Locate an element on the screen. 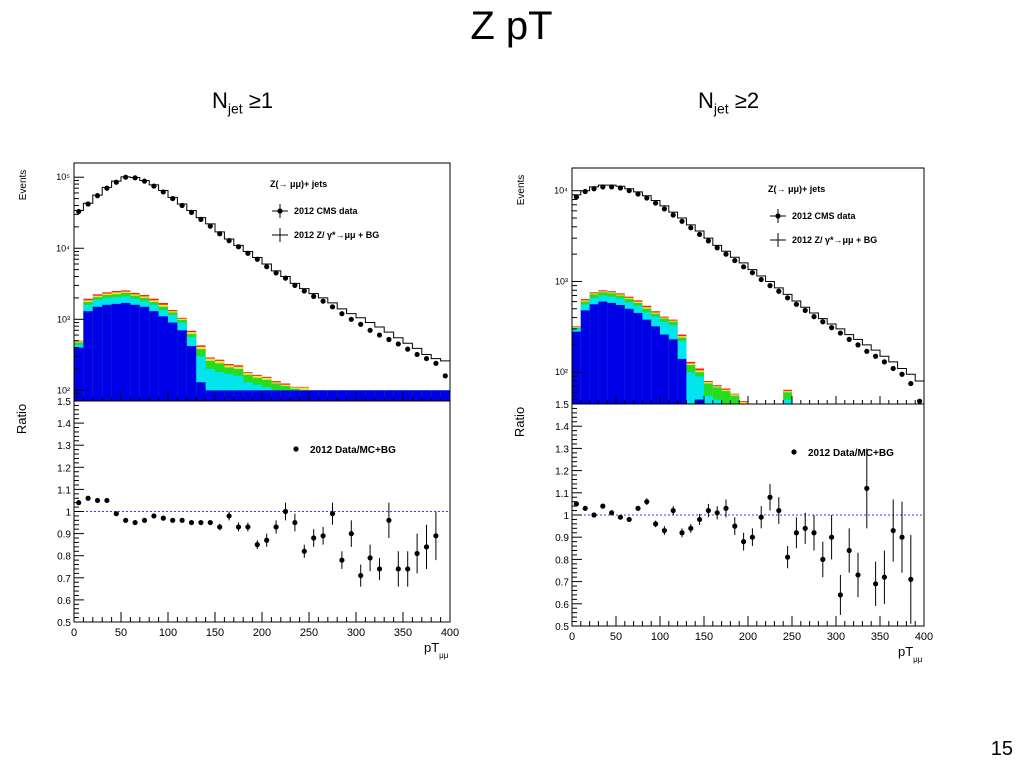 This screenshot has height=767, width=1023. p2-ratio-tick-label-6: 1.1 is located at coordinates (562, 494).